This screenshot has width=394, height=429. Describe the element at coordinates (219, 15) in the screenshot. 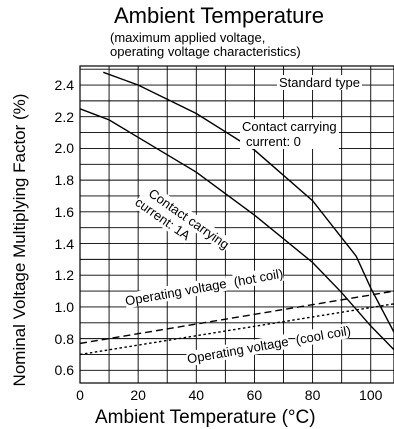

I see `chart-title: Ambient Temperature` at that location.